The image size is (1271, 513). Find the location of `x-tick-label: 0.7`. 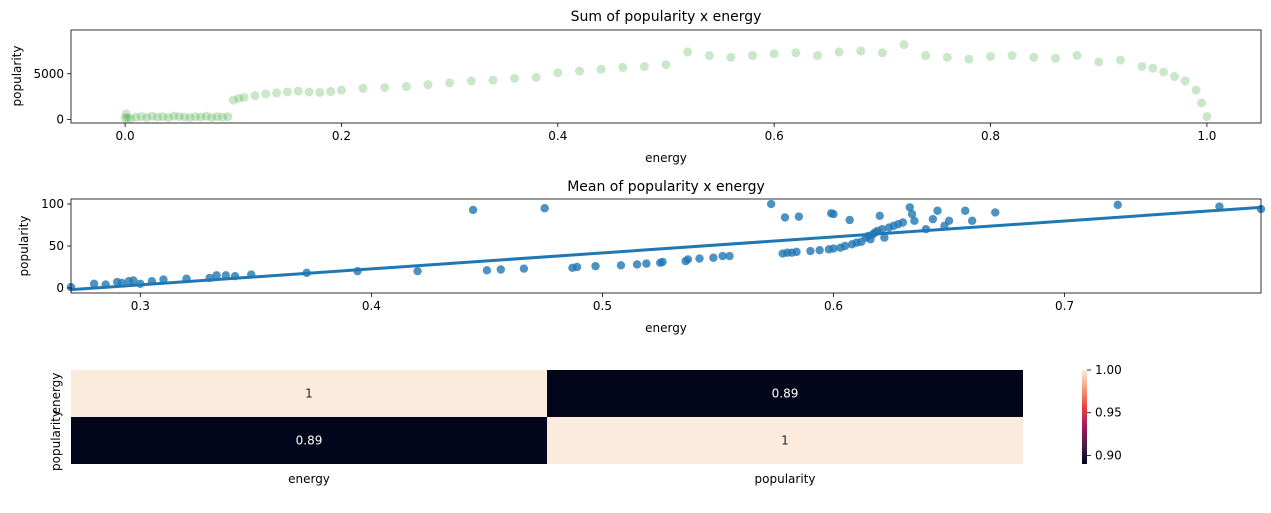

x-tick-label: 0.7 is located at coordinates (1064, 306).